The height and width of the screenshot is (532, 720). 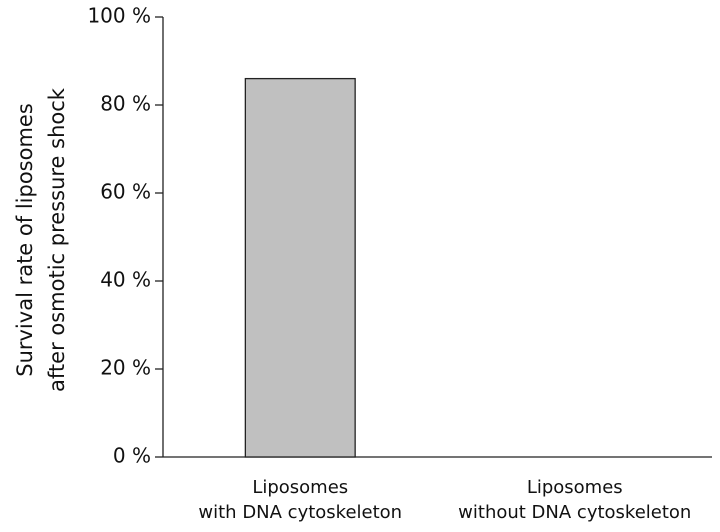 What do you see at coordinates (125, 368) in the screenshot?
I see `y-tick-label: 20 %` at bounding box center [125, 368].